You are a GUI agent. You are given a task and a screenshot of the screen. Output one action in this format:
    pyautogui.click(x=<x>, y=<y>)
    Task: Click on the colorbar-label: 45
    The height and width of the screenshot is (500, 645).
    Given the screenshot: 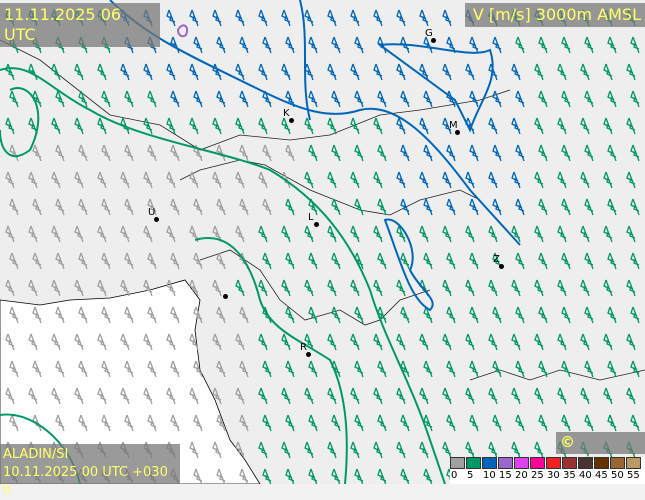 What is the action you would take?
    pyautogui.click(x=601, y=475)
    